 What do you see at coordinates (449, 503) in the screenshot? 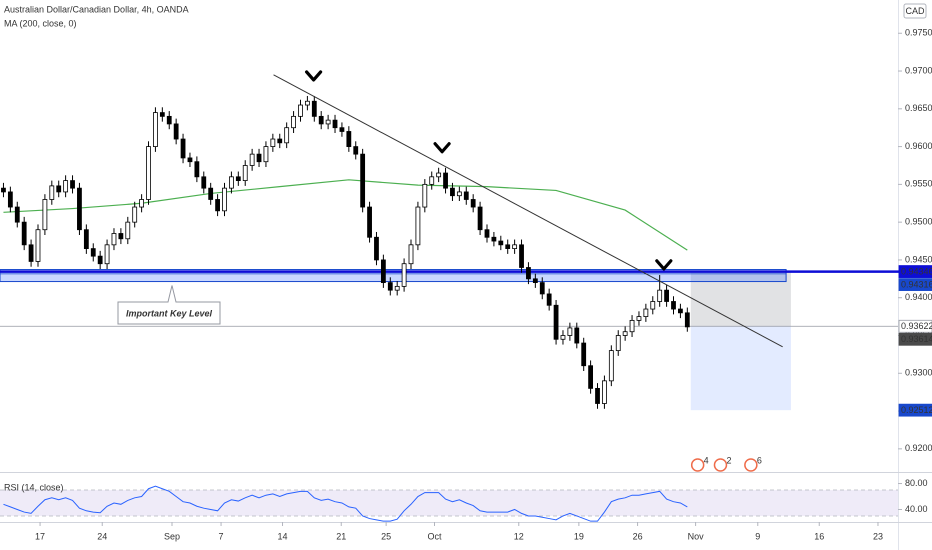
I see `rsi-band` at bounding box center [449, 503].